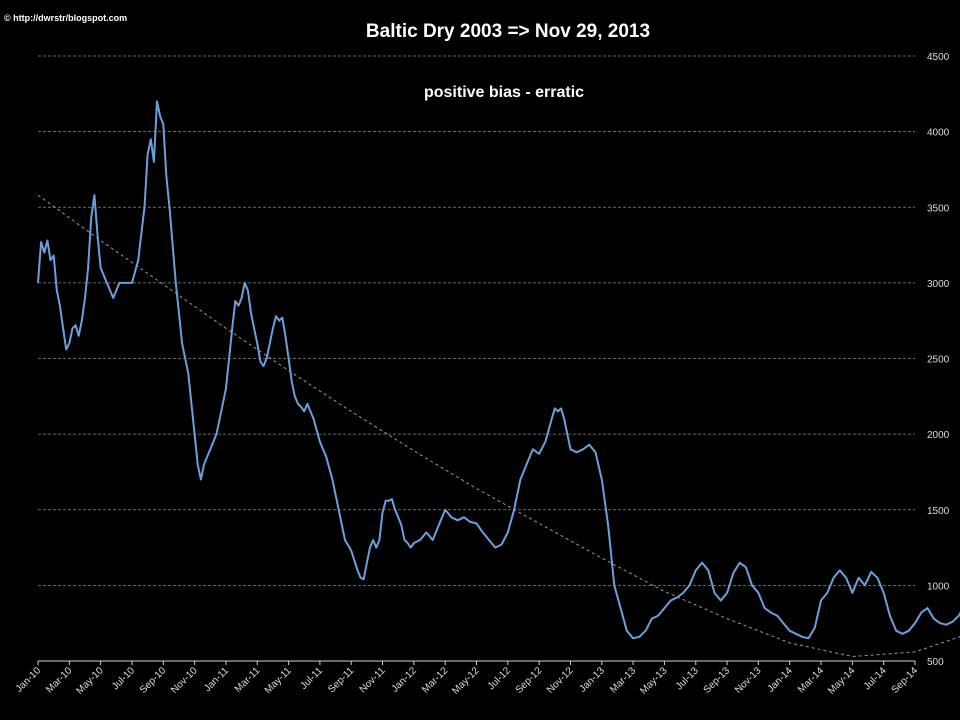 The image size is (960, 720). I want to click on chart-title: Baltic Dry 2003 => Nov 29, 2013, so click(508, 31).